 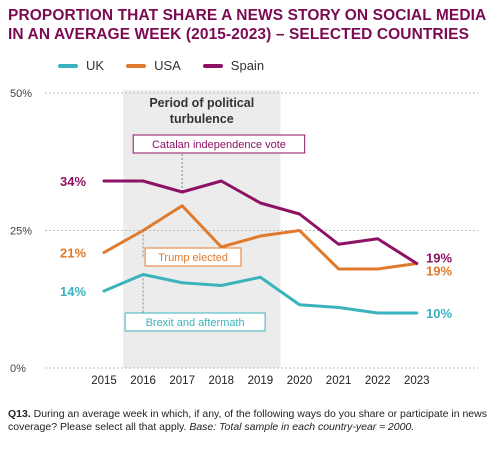 I want to click on x-tick-label: 2016, so click(x=143, y=381).